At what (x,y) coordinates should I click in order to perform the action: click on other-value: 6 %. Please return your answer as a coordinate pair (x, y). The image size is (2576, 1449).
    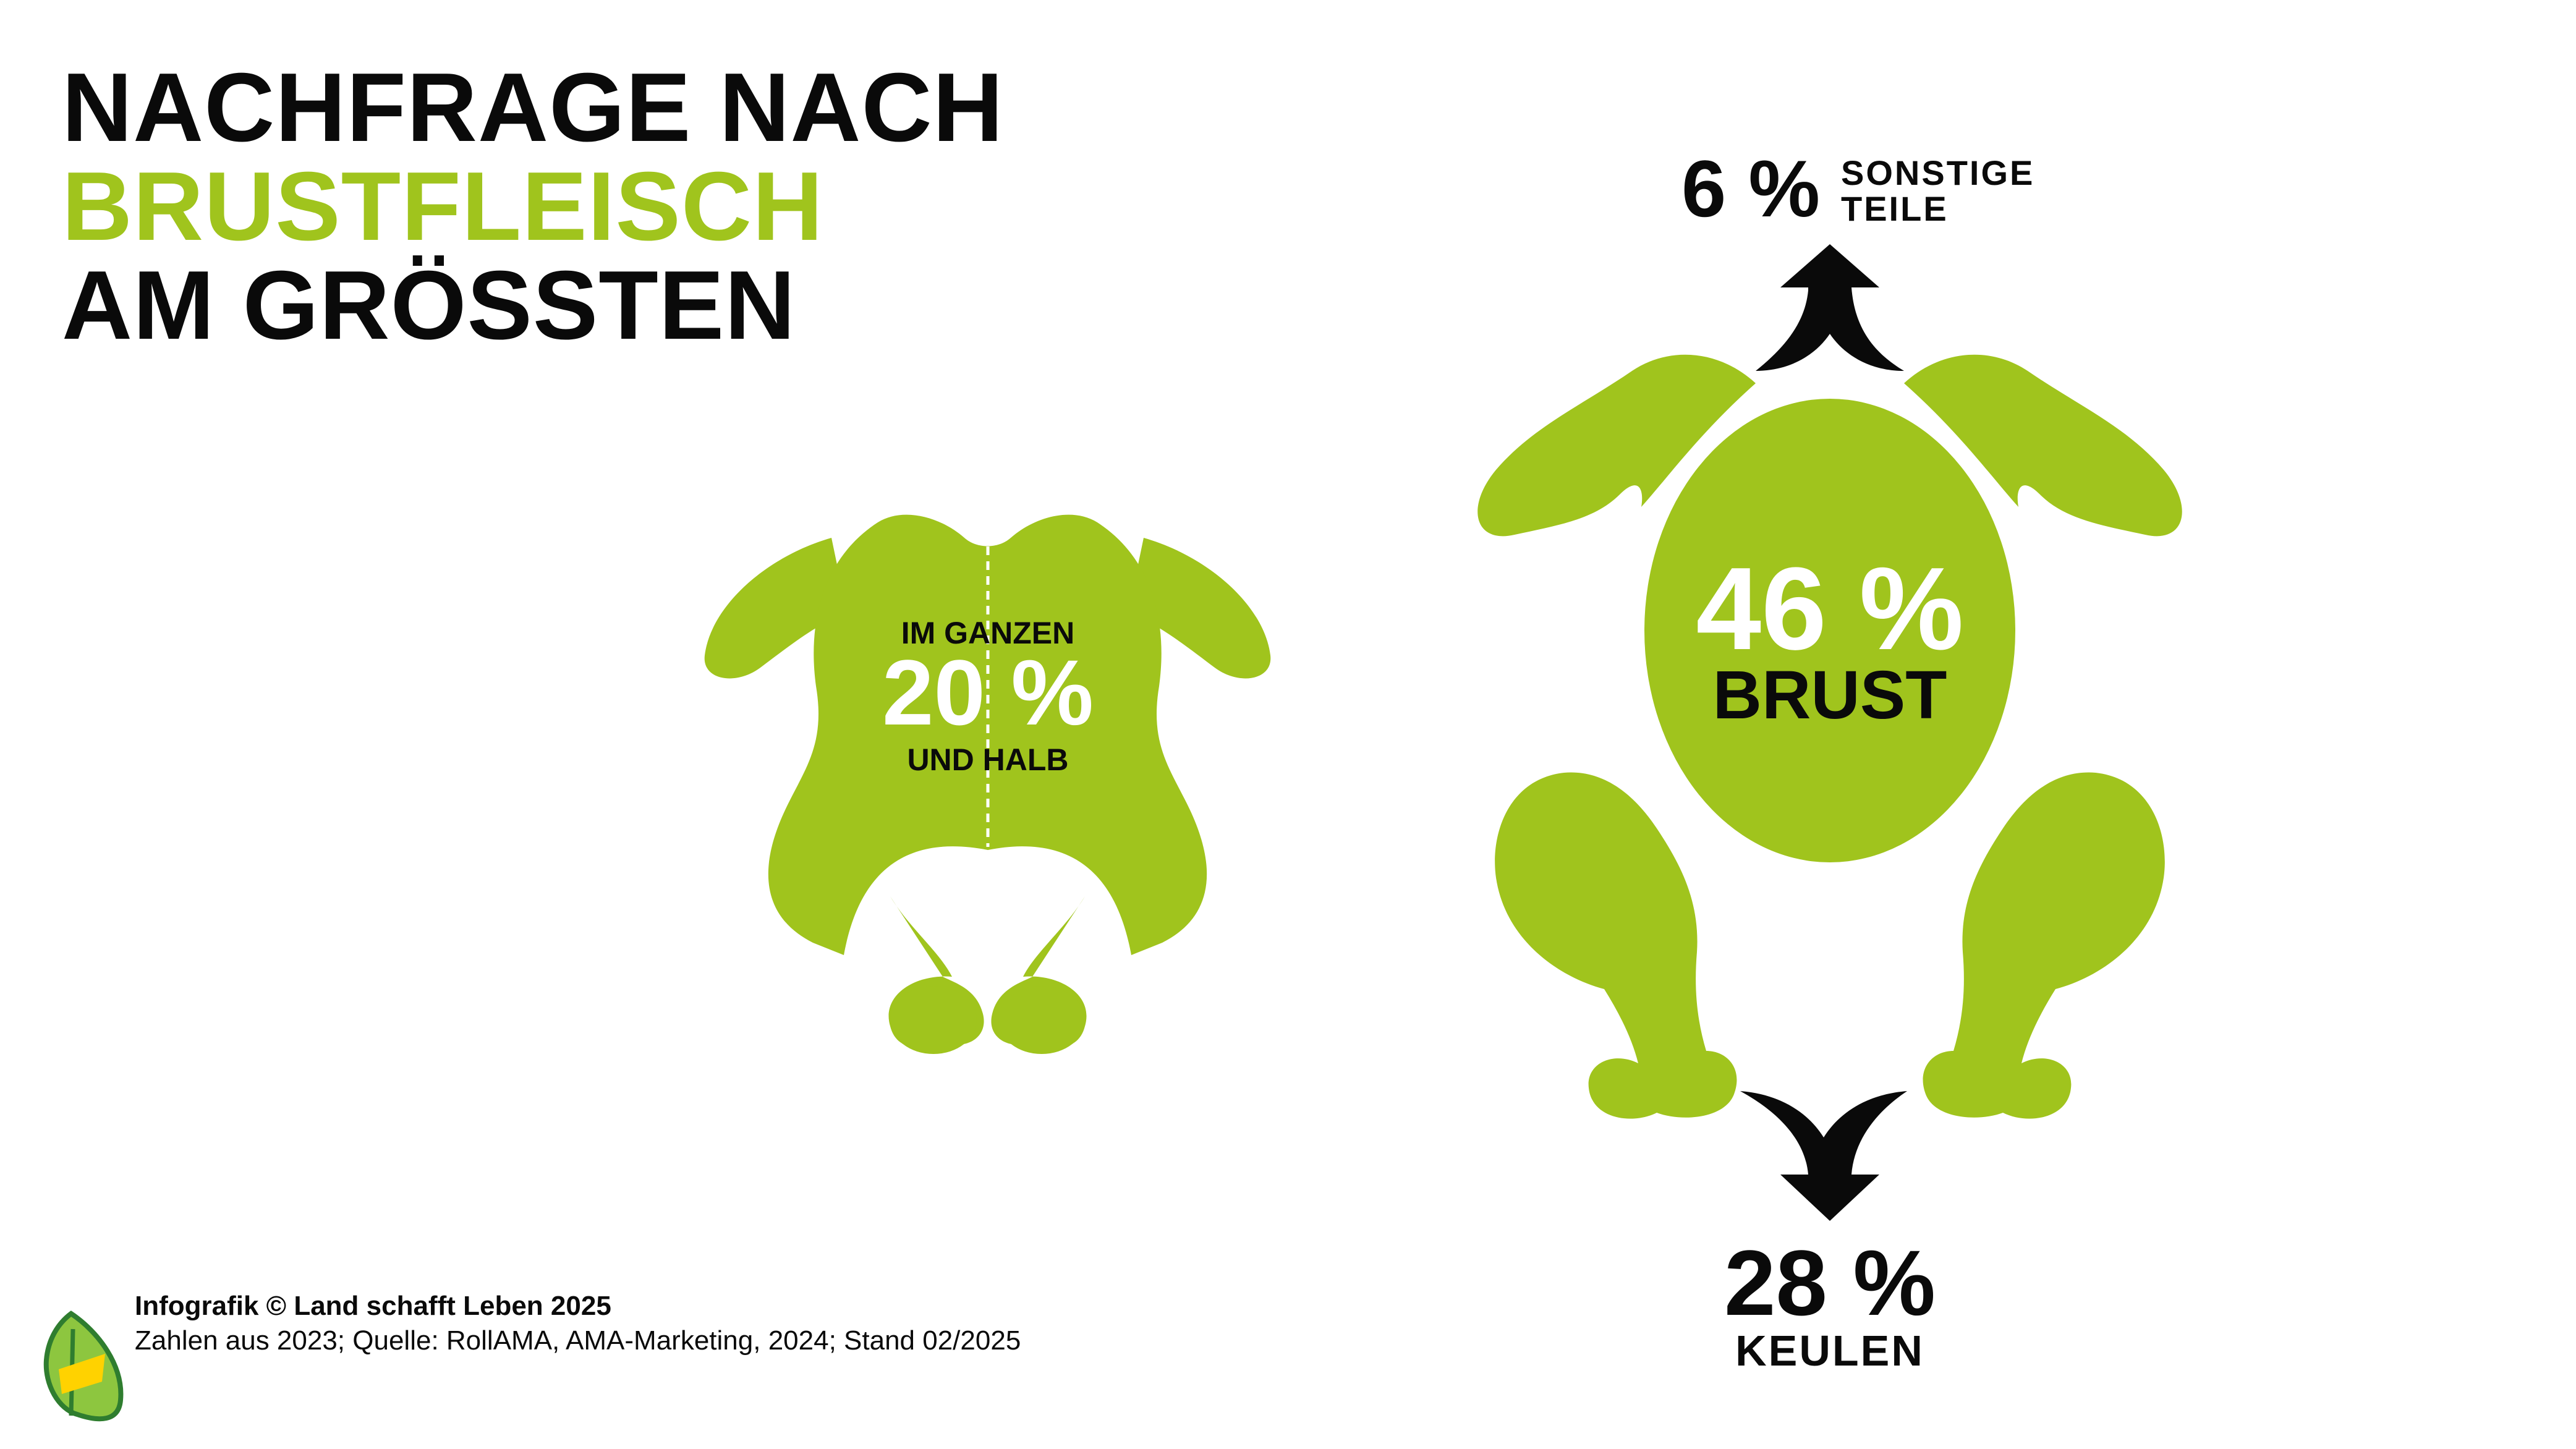
    Looking at the image, I should click on (1750, 188).